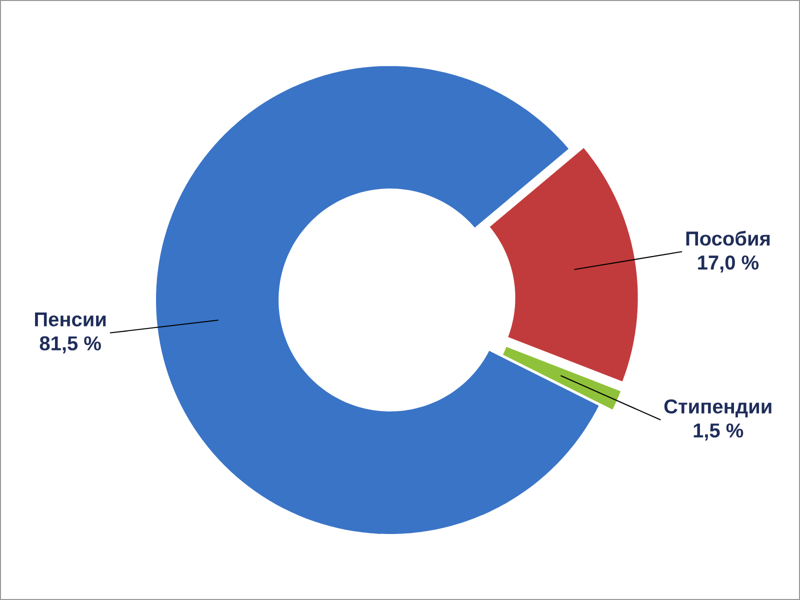 The image size is (800, 600). What do you see at coordinates (728, 264) in the screenshot?
I see `data-label: 17,0 %` at bounding box center [728, 264].